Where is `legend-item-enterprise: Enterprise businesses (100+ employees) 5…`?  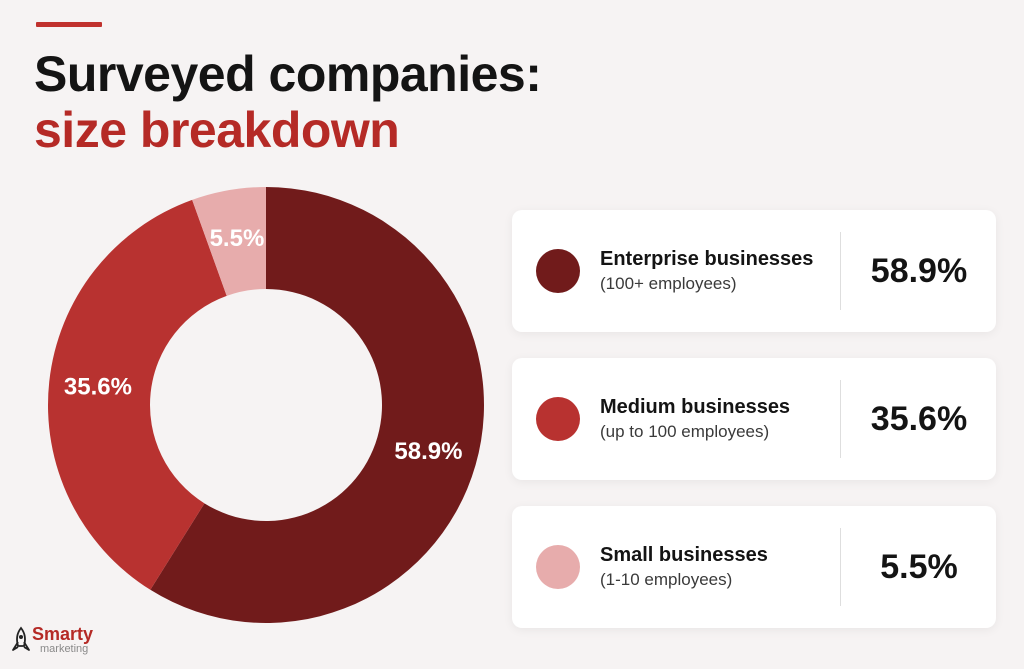
legend-item-enterprise: Enterprise businesses (100+ employees) 5… is located at coordinates (754, 271).